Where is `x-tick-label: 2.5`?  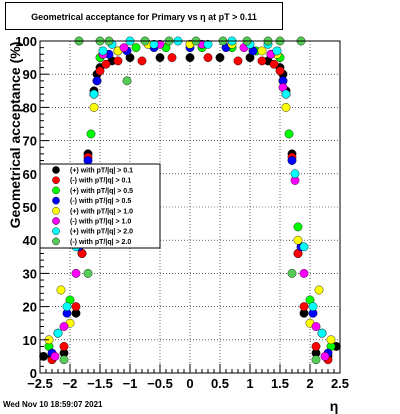
x-tick-label: 2.5 is located at coordinates (340, 383).